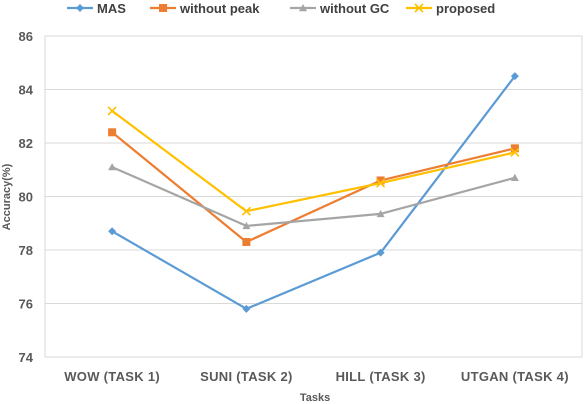  I want to click on y-tick-label: 74, so click(26, 357).